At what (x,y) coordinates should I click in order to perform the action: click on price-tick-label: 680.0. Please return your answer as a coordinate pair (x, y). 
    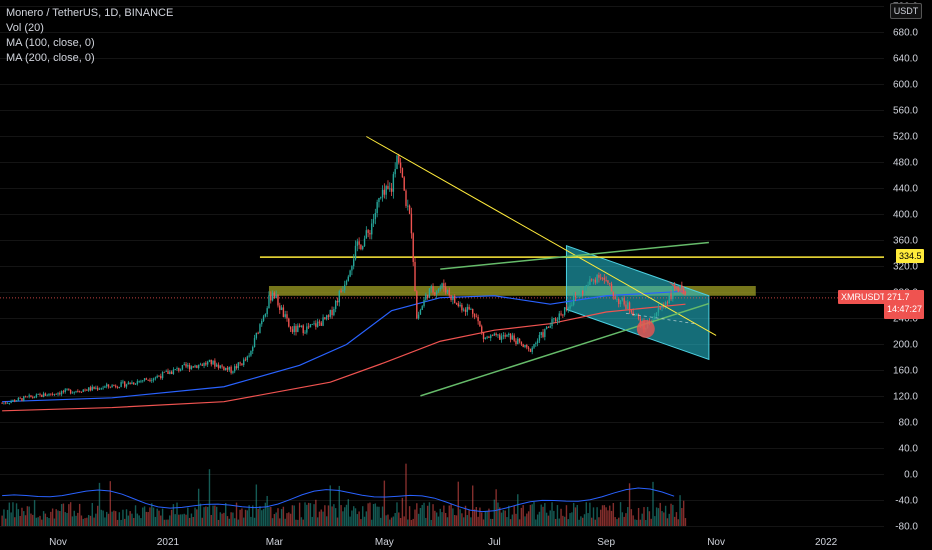
    Looking at the image, I should click on (905, 33).